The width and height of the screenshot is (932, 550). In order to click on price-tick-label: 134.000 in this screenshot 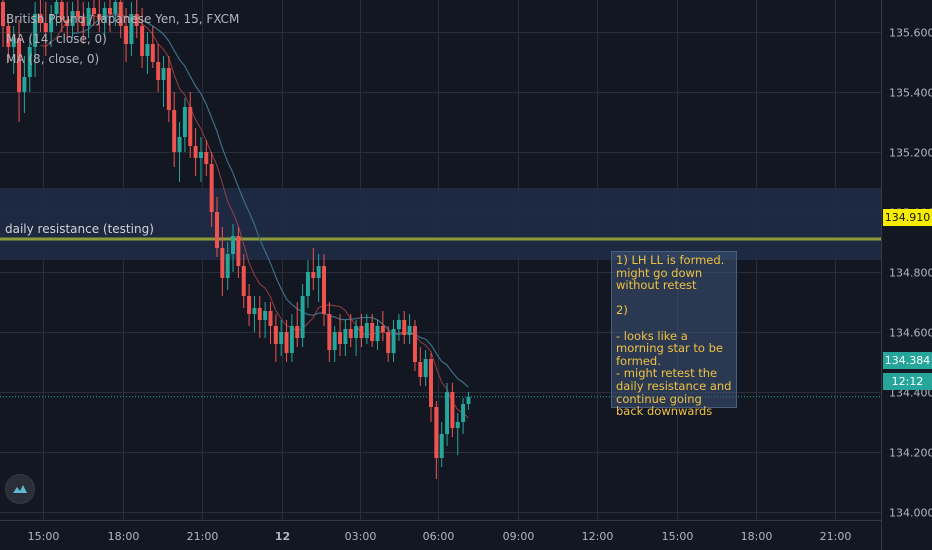, I will do `click(910, 513)`.